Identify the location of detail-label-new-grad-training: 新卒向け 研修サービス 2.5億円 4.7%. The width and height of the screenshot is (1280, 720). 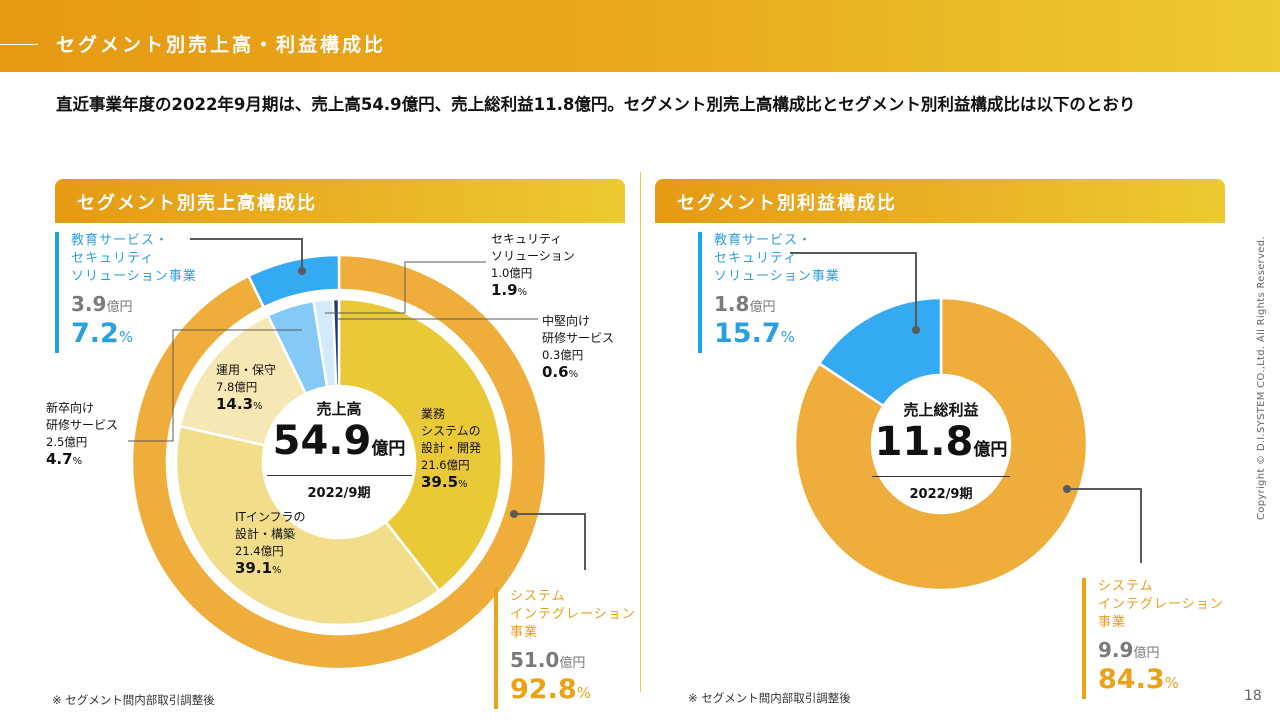
(82, 435).